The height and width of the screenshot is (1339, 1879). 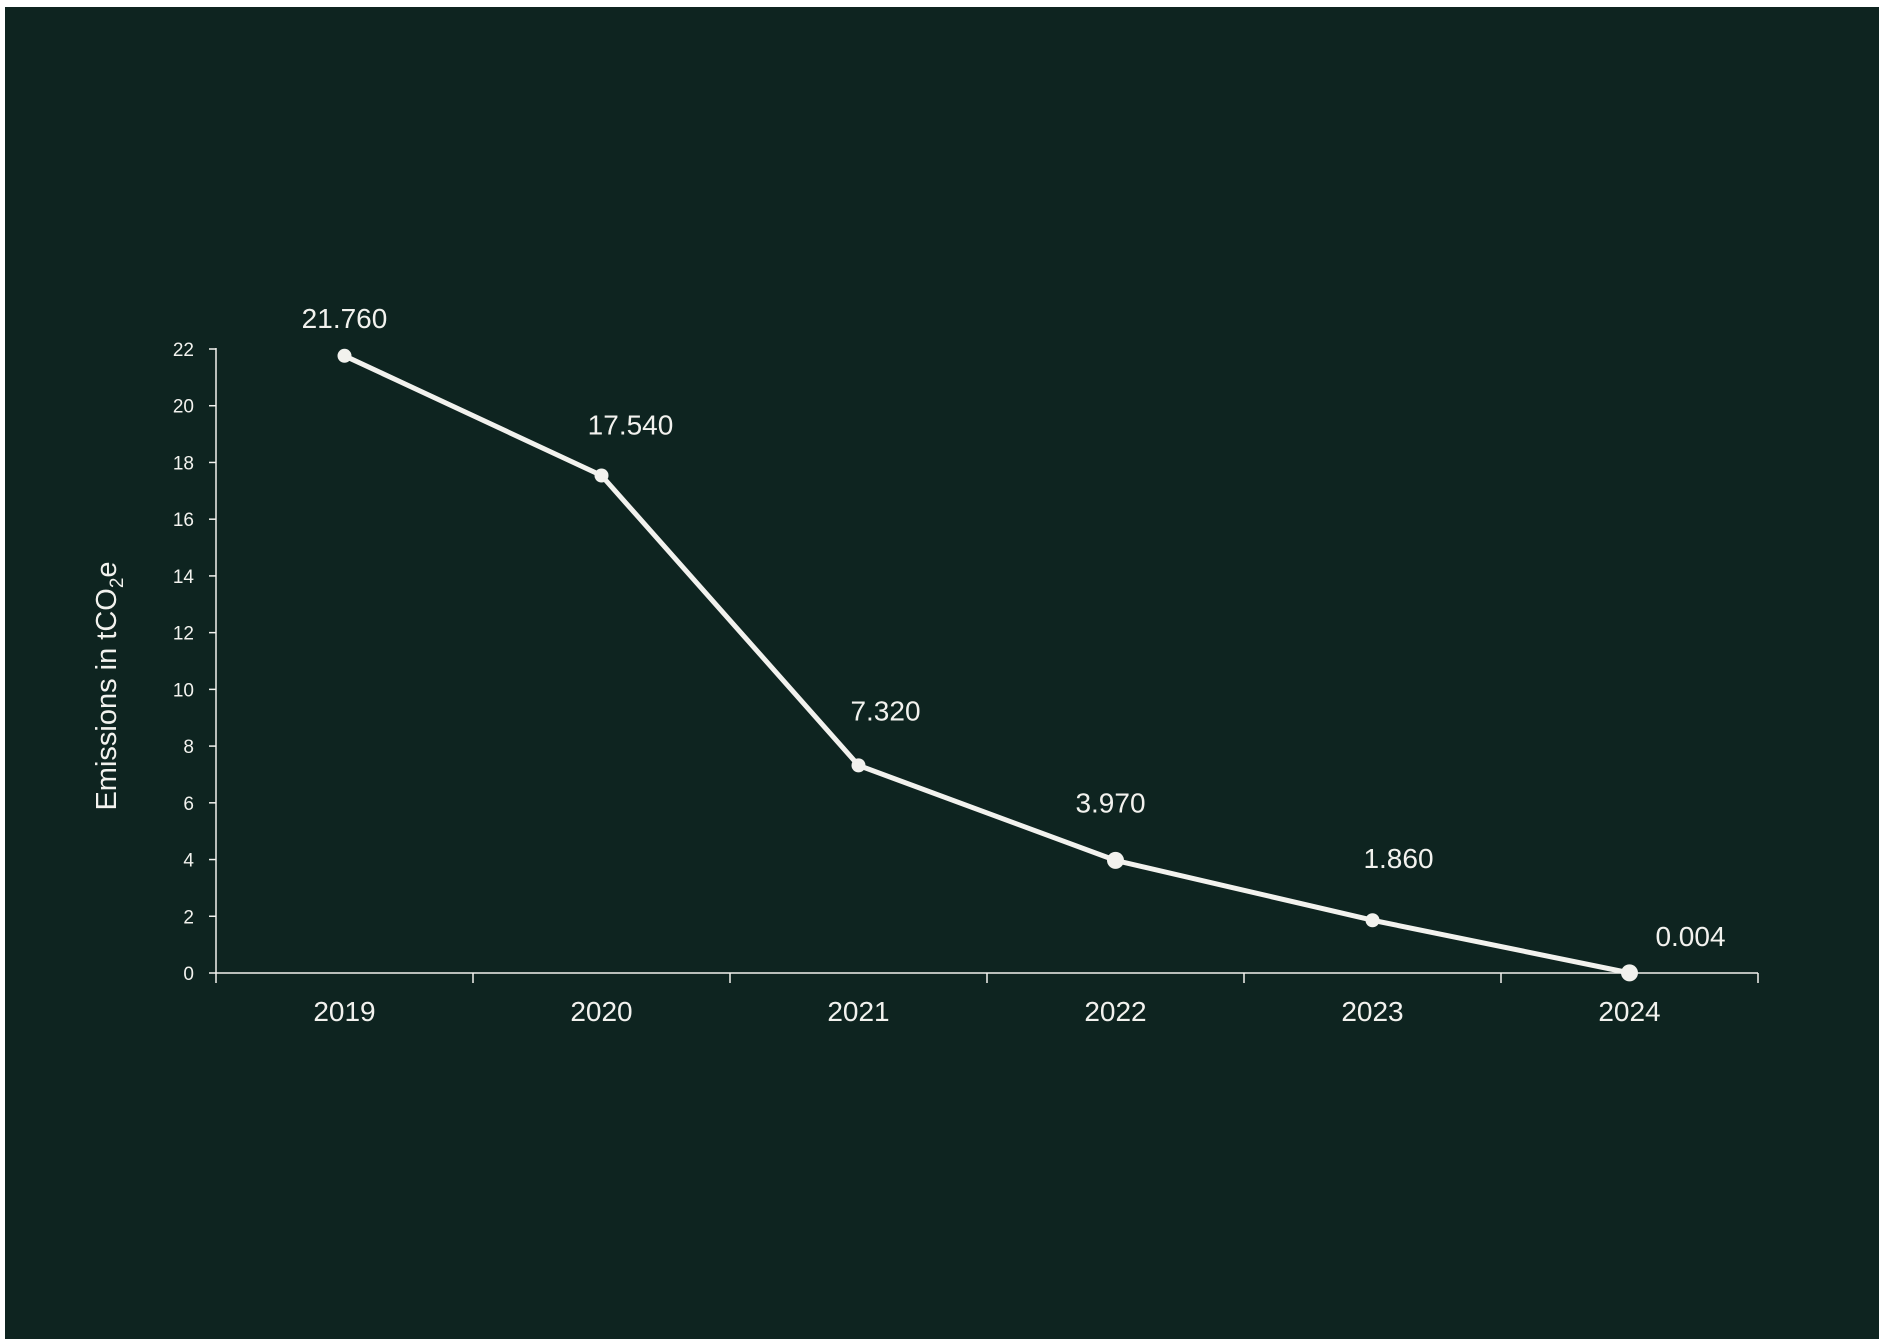 I want to click on y-tick-label: 14, so click(x=184, y=577).